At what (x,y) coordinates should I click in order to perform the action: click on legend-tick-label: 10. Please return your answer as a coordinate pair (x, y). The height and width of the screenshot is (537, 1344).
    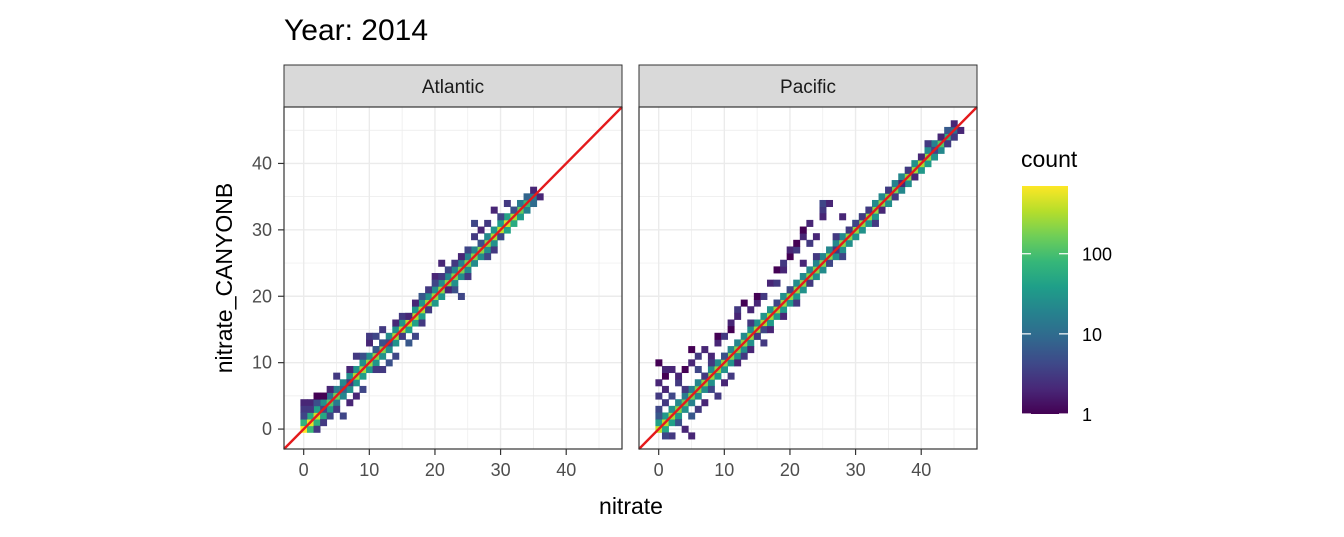
    Looking at the image, I should click on (1092, 335).